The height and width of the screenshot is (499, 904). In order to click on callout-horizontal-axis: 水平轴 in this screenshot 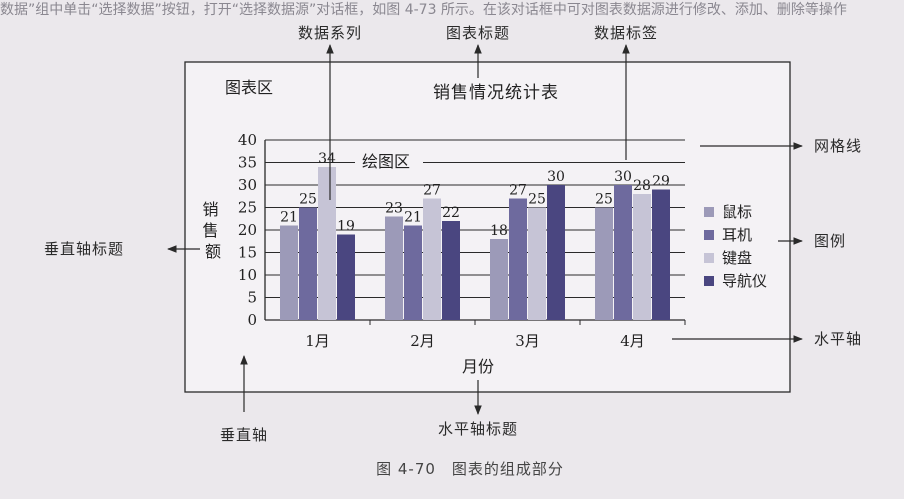, I will do `click(838, 339)`.